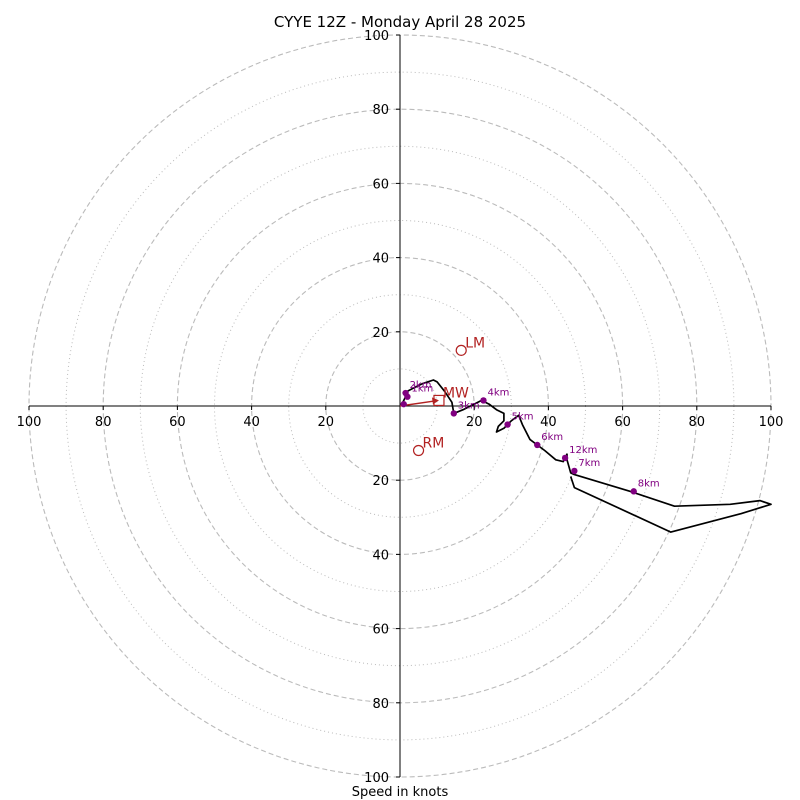 The height and width of the screenshot is (800, 800). Describe the element at coordinates (422, 389) in the screenshot. I see `height-marker-label: 1km` at that location.